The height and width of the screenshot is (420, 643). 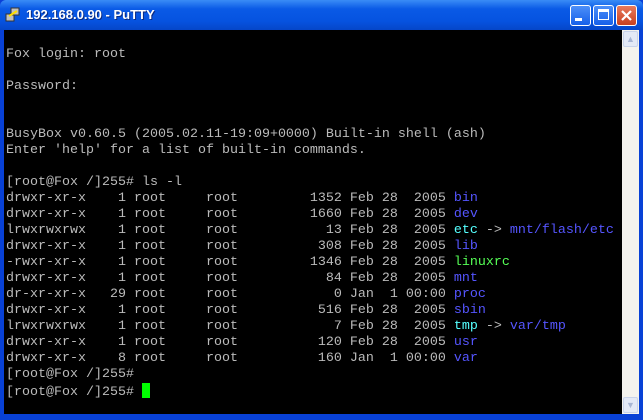 I want to click on title-bar: 192.168.0.90 - PuTTY, so click(x=321, y=15).